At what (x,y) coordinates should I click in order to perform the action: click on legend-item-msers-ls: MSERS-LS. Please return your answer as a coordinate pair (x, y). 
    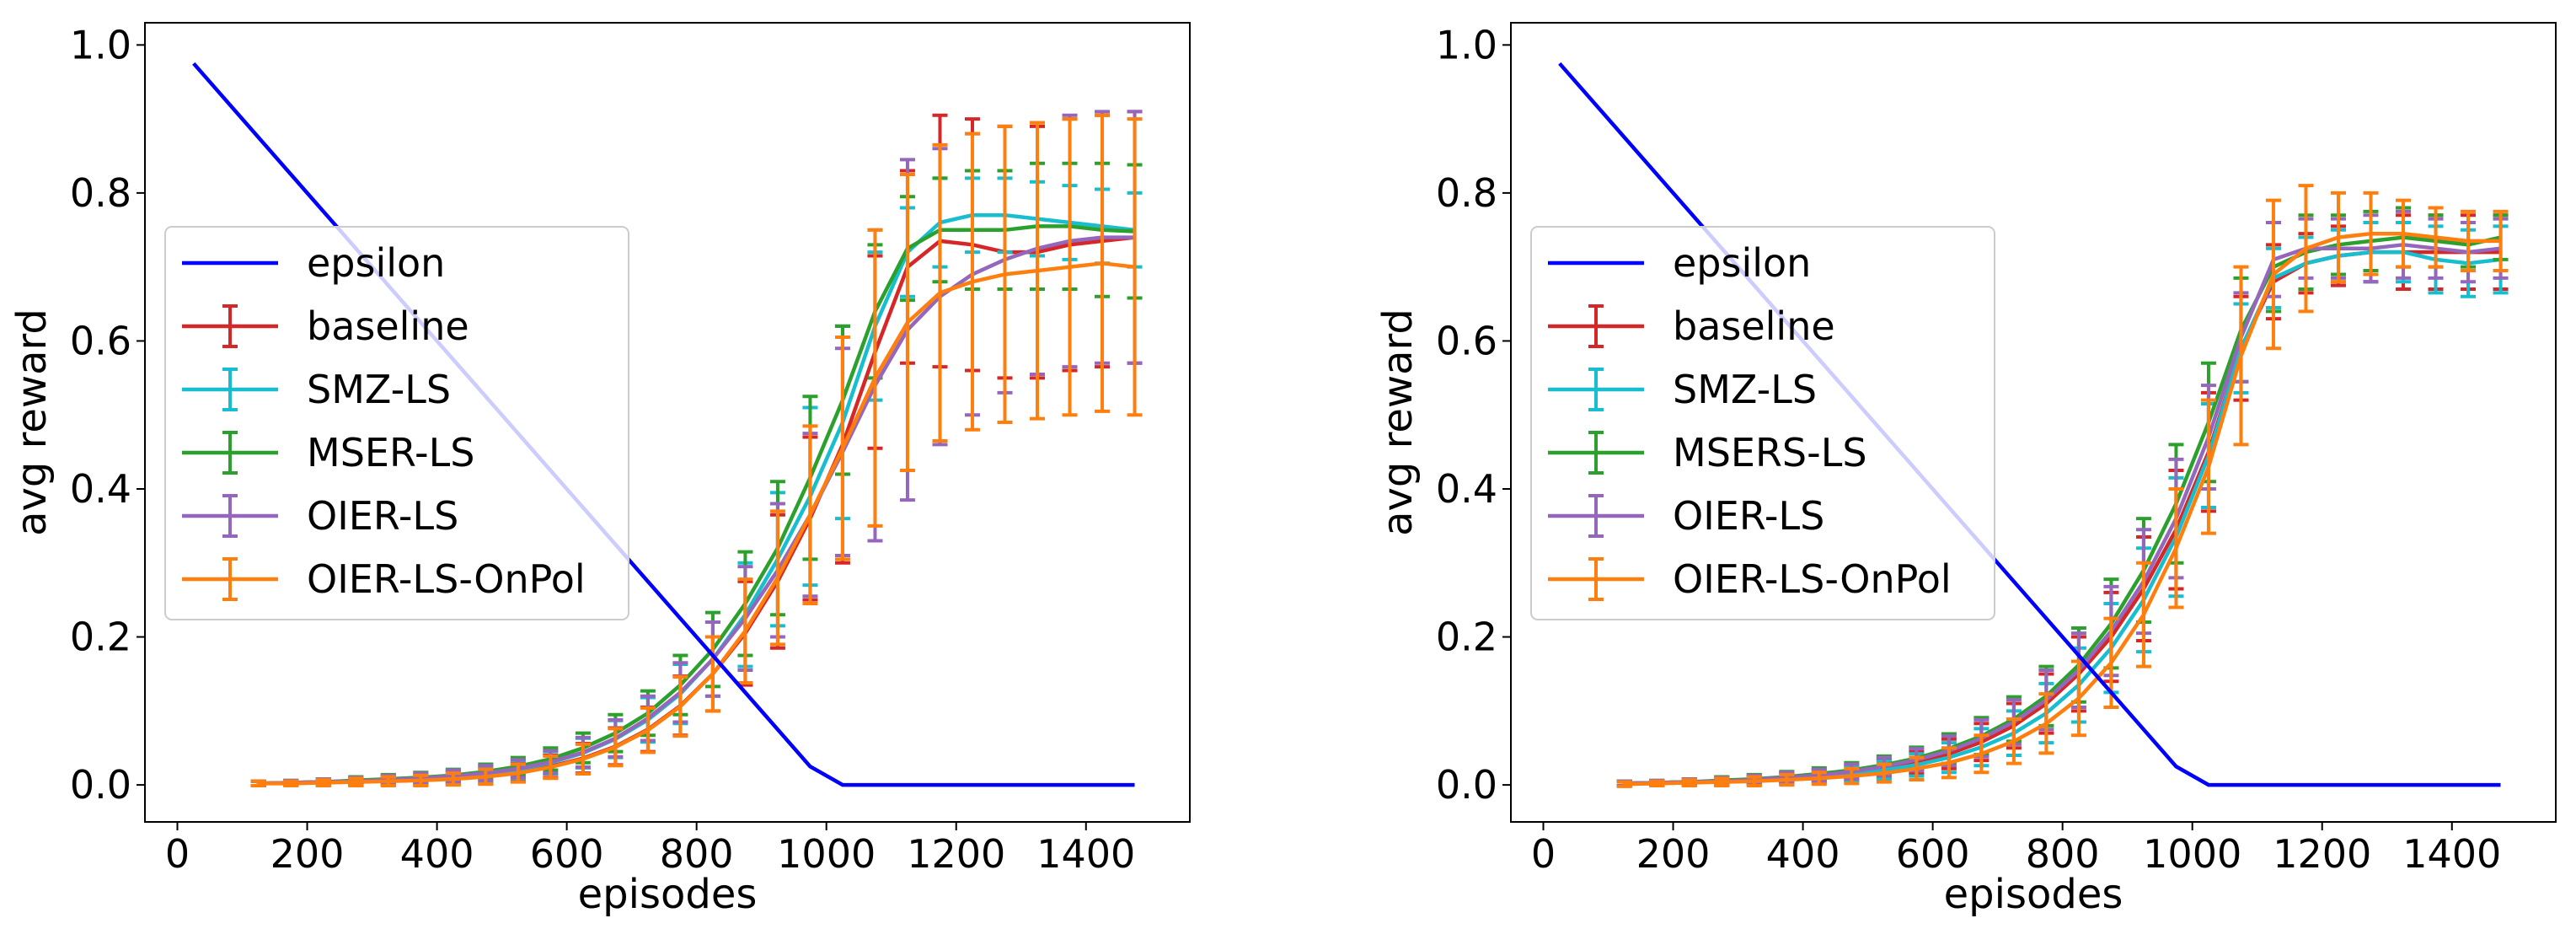
    Looking at the image, I should click on (1707, 453).